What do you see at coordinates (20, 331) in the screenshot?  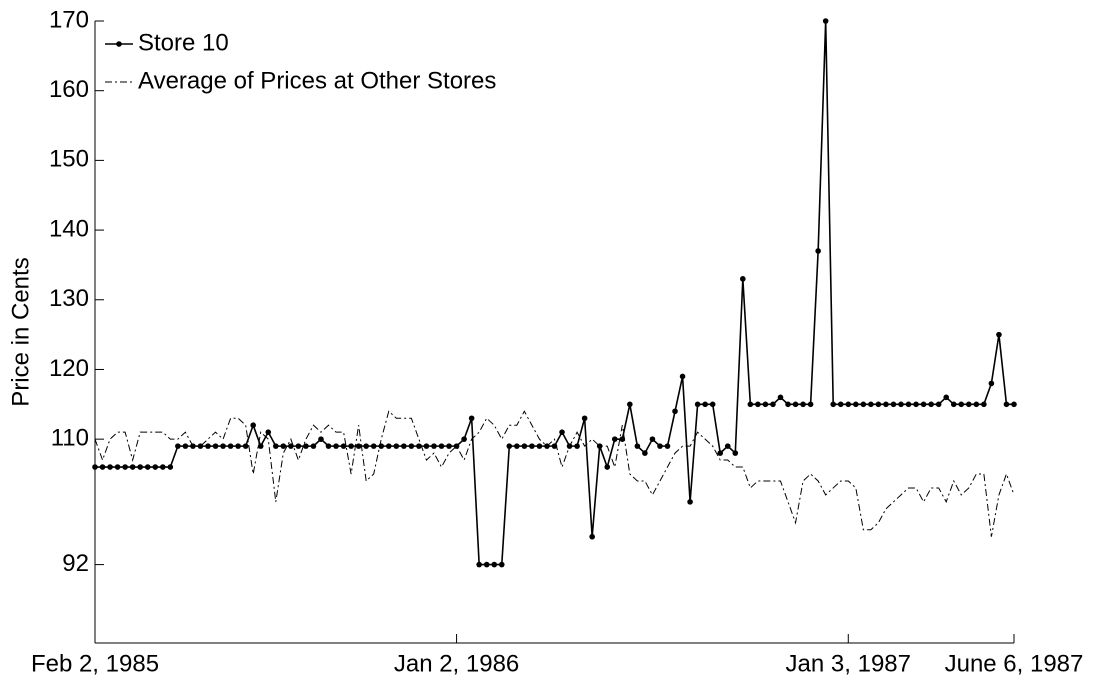 I see `y-axis-label: Price in Cents` at bounding box center [20, 331].